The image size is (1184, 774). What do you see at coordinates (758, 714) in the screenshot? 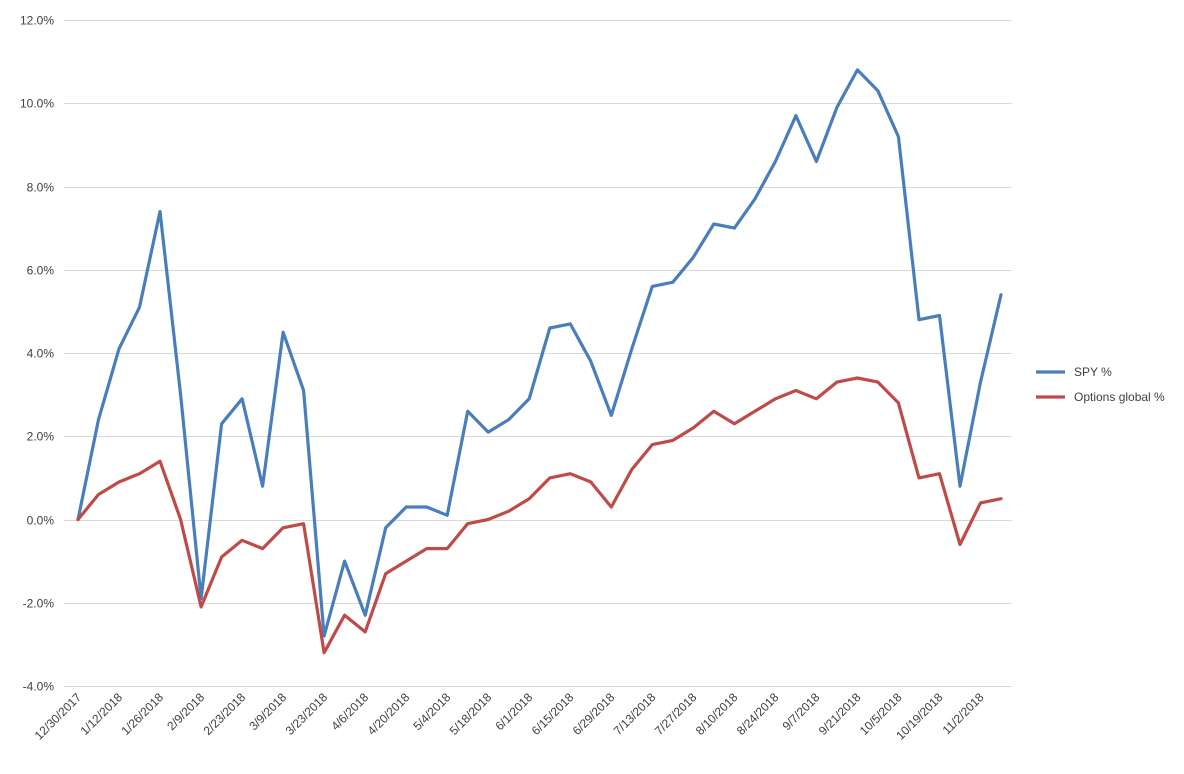
I see `x-tick-label: 8/24/2018` at bounding box center [758, 714].